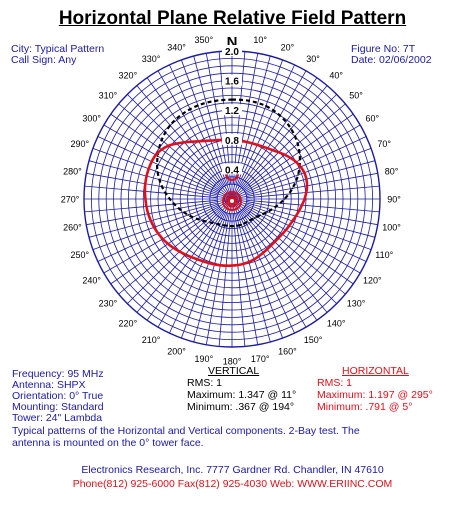  What do you see at coordinates (392, 171) in the screenshot?
I see `angle-tick-label: 80°` at bounding box center [392, 171].